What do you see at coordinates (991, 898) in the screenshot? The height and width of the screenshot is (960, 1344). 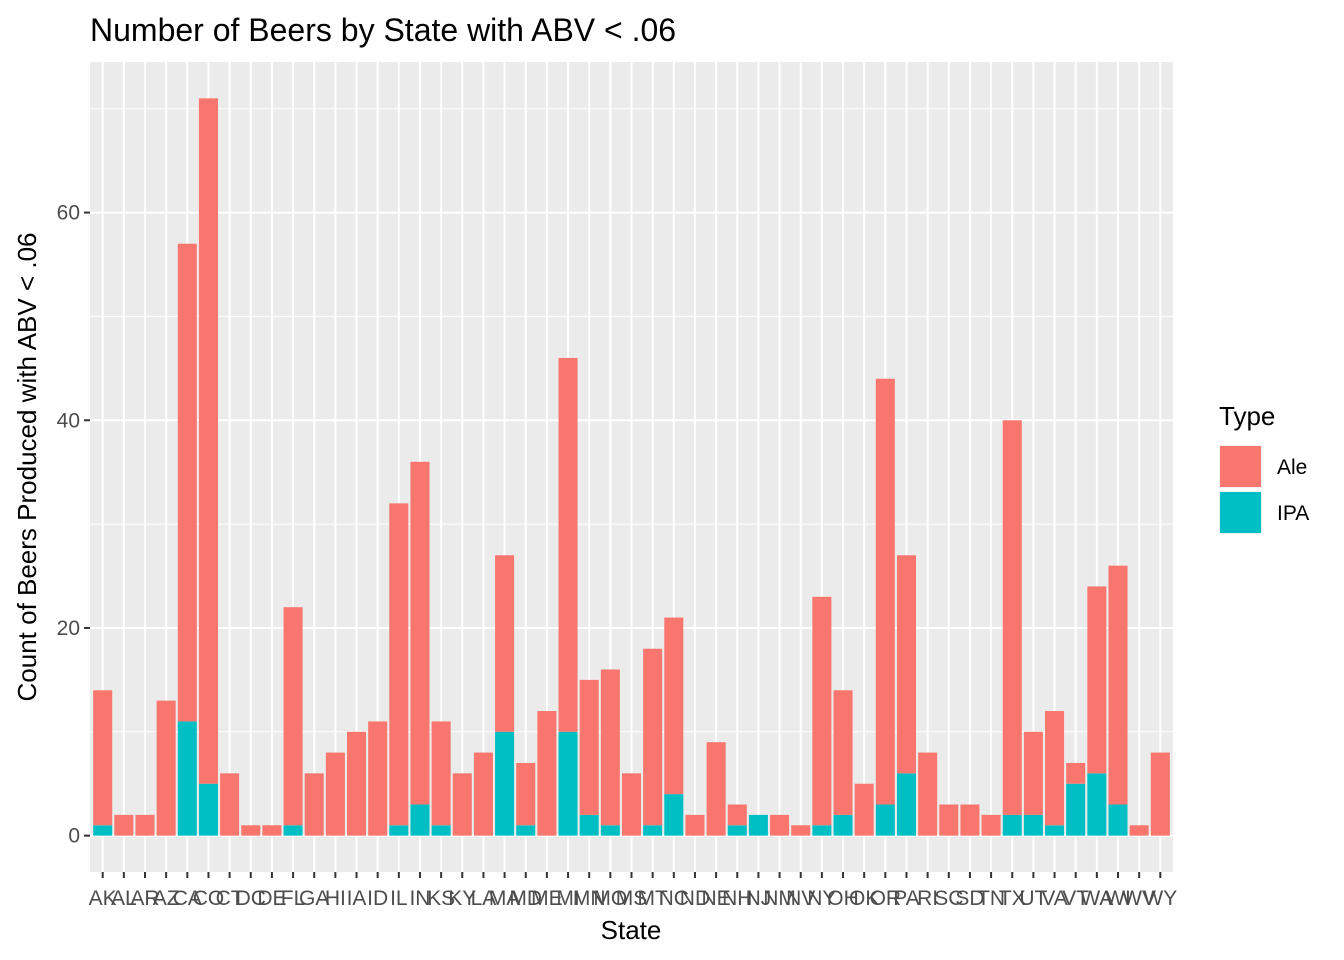 I see `x-tick-label: TN` at bounding box center [991, 898].